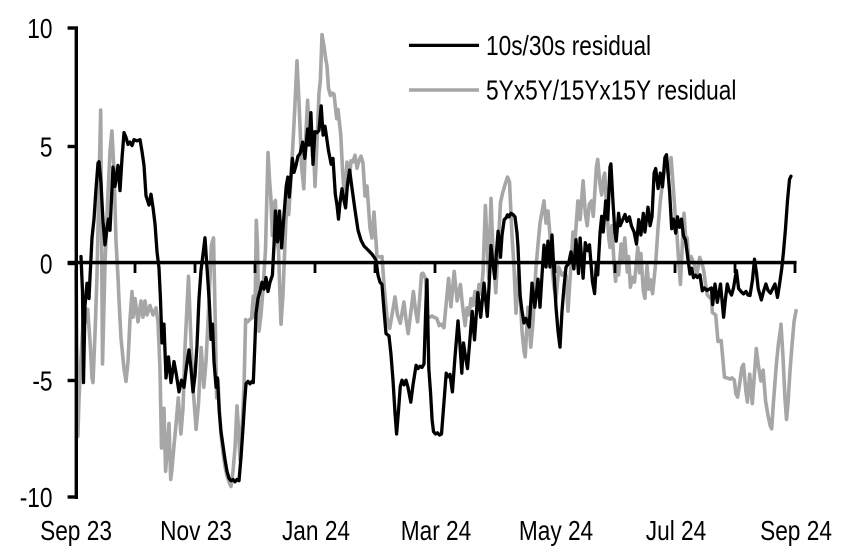 The image size is (852, 551). I want to click on svg-text: Mar 24, so click(436, 531).